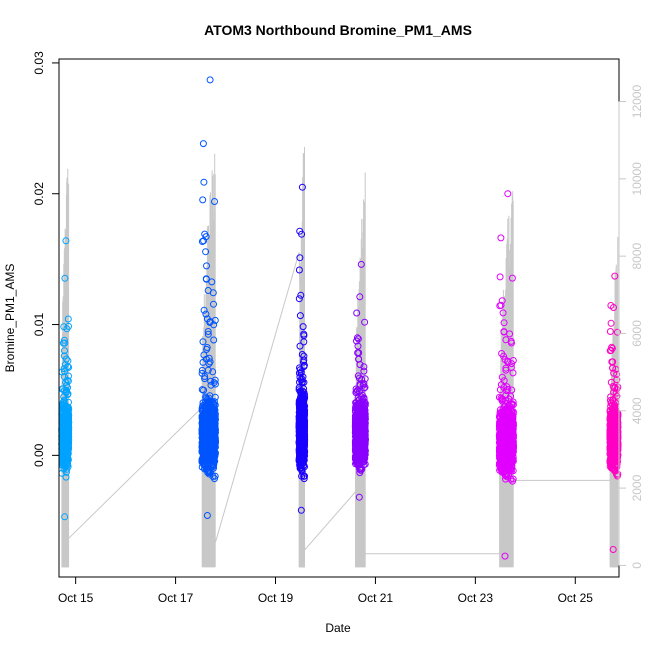 The width and height of the screenshot is (650, 650). Describe the element at coordinates (338, 30) in the screenshot. I see `chart-title: ATOM3 Northbound Bromine_PM1_AMS` at that location.